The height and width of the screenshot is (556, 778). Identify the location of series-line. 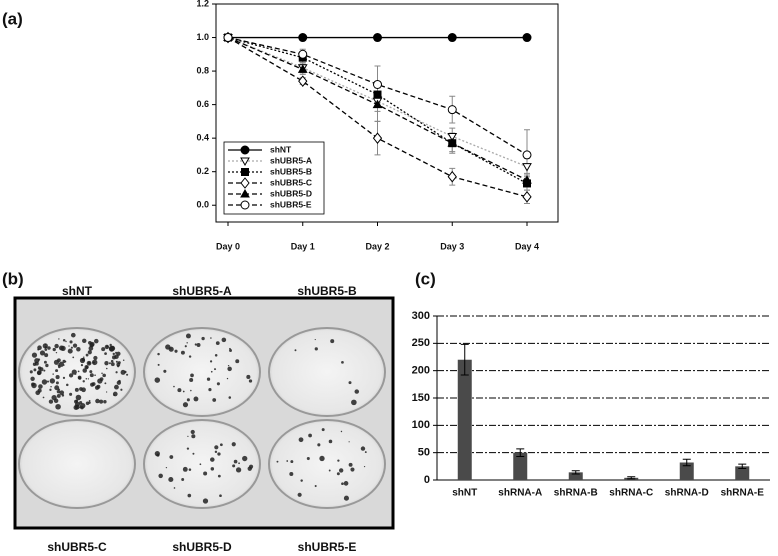
(377, 96).